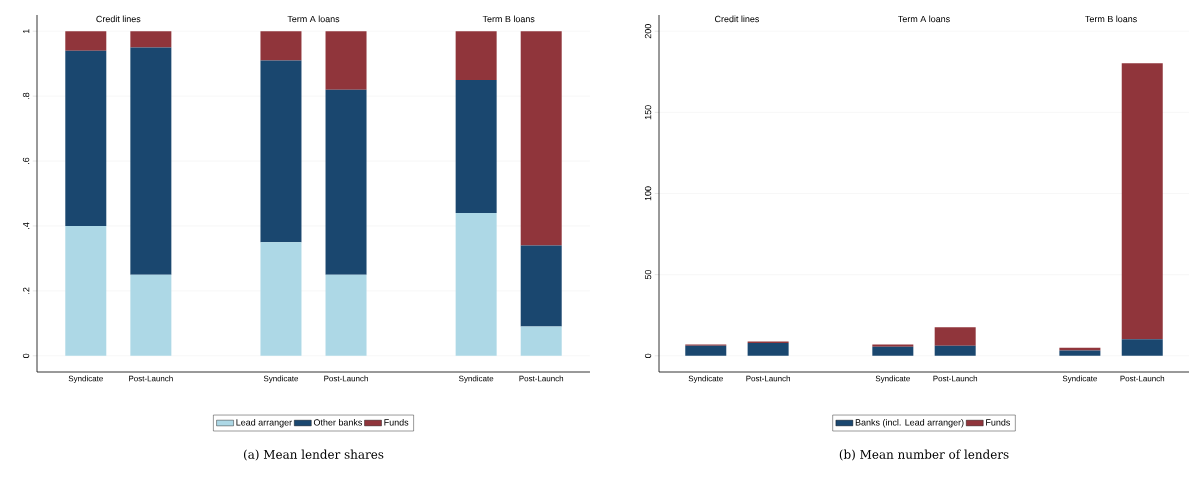  What do you see at coordinates (26, 160) in the screenshot?
I see `y-tick-label: .6` at bounding box center [26, 160].